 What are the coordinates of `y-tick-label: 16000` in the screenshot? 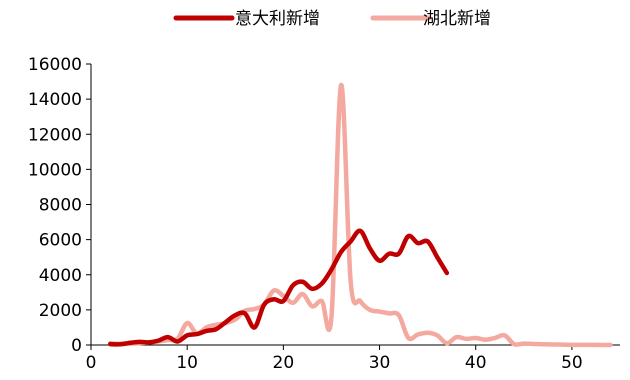 It's located at (55, 65).